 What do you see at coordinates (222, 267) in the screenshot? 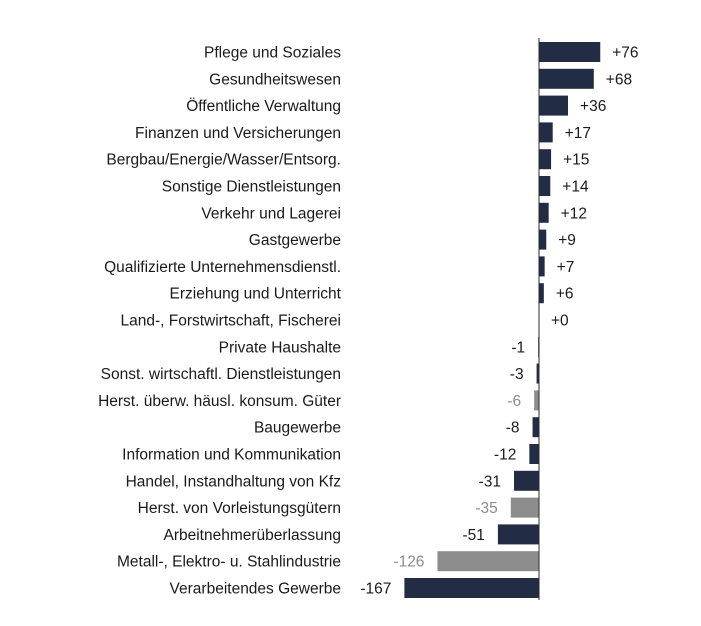
I see `category-label-qualifizierte-unternehmensdienstl: Qualifizierte Unternehmensdienstl.` at bounding box center [222, 267].